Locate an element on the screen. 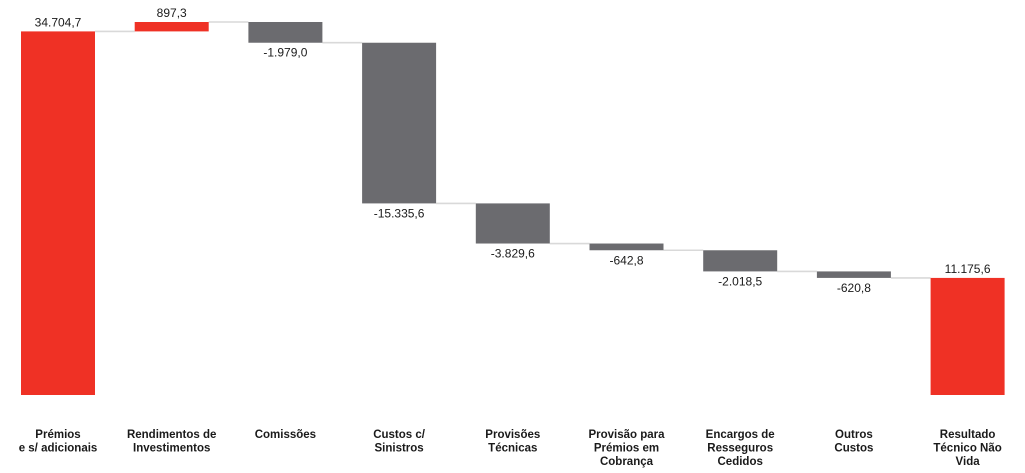  value-label-6: -2.018,5 is located at coordinates (740, 281).